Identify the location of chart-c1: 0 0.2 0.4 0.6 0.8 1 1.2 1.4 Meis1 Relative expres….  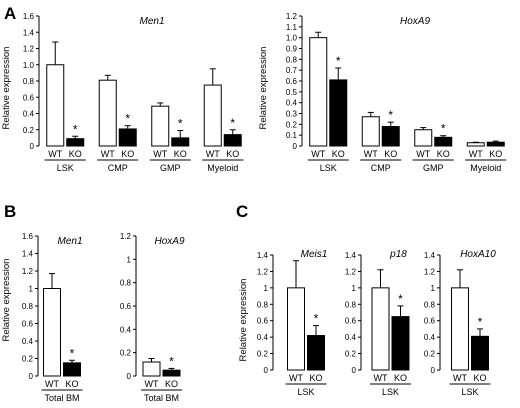
(282, 323).